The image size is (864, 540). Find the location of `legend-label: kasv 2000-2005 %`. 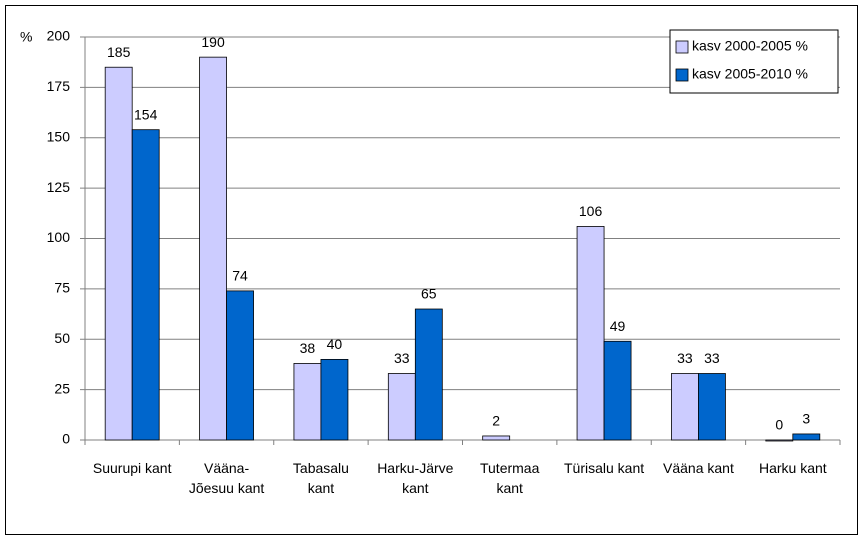

legend-label: kasv 2000-2005 % is located at coordinates (750, 46).